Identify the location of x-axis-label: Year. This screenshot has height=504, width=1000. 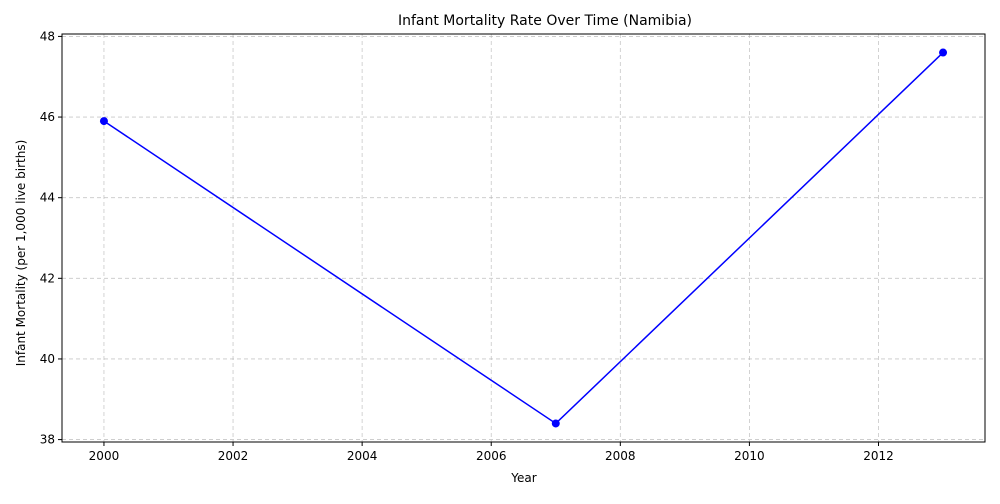
(523, 478).